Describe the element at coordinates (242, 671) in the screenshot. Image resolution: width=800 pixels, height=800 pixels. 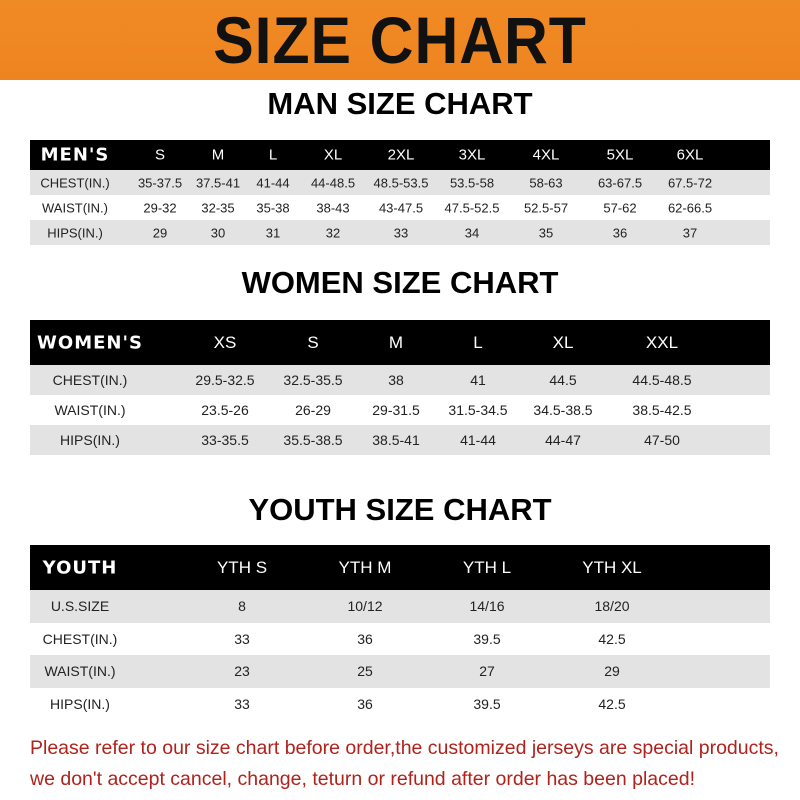
I see `table-cell: 23` at that location.